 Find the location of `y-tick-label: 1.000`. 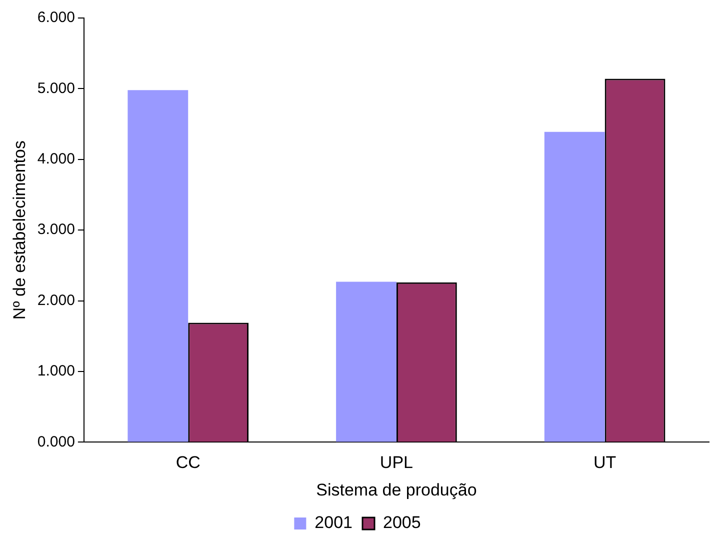

y-tick-label: 1.000 is located at coordinates (56, 371).